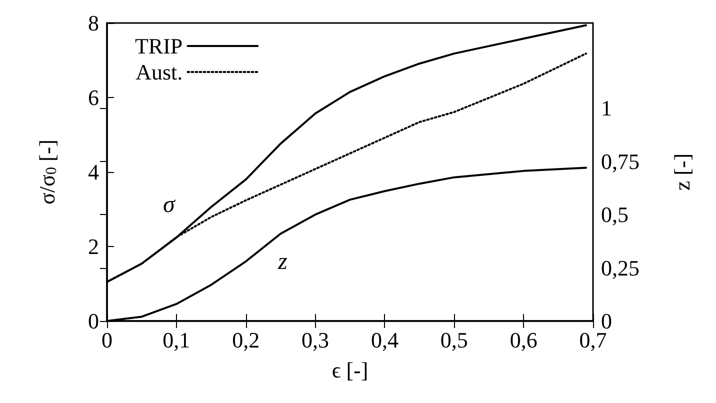  I want to click on y-axis-title: σ/σ0 [-], so click(47, 172).